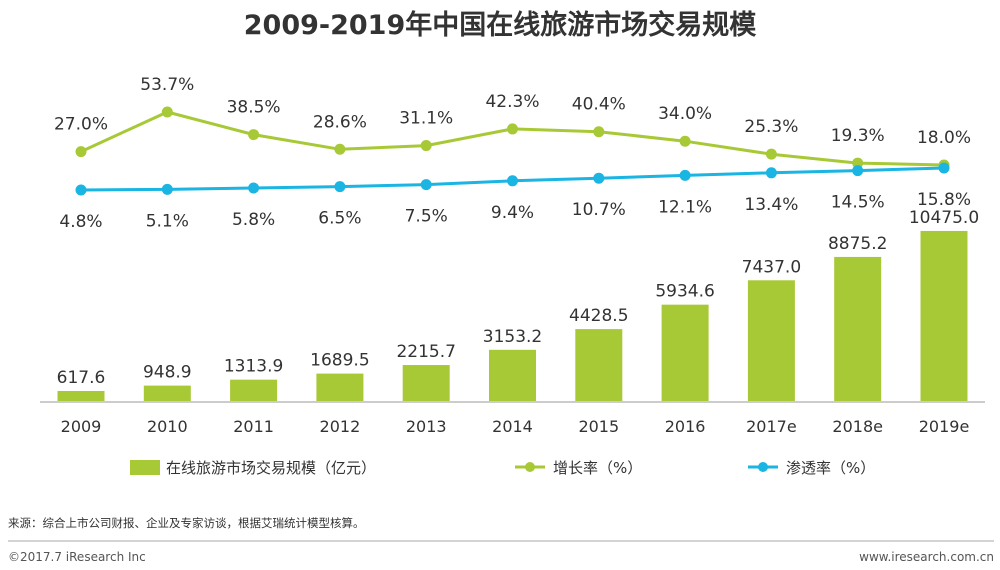  I want to click on penetration-label-2010: 5.1%, so click(167, 221).